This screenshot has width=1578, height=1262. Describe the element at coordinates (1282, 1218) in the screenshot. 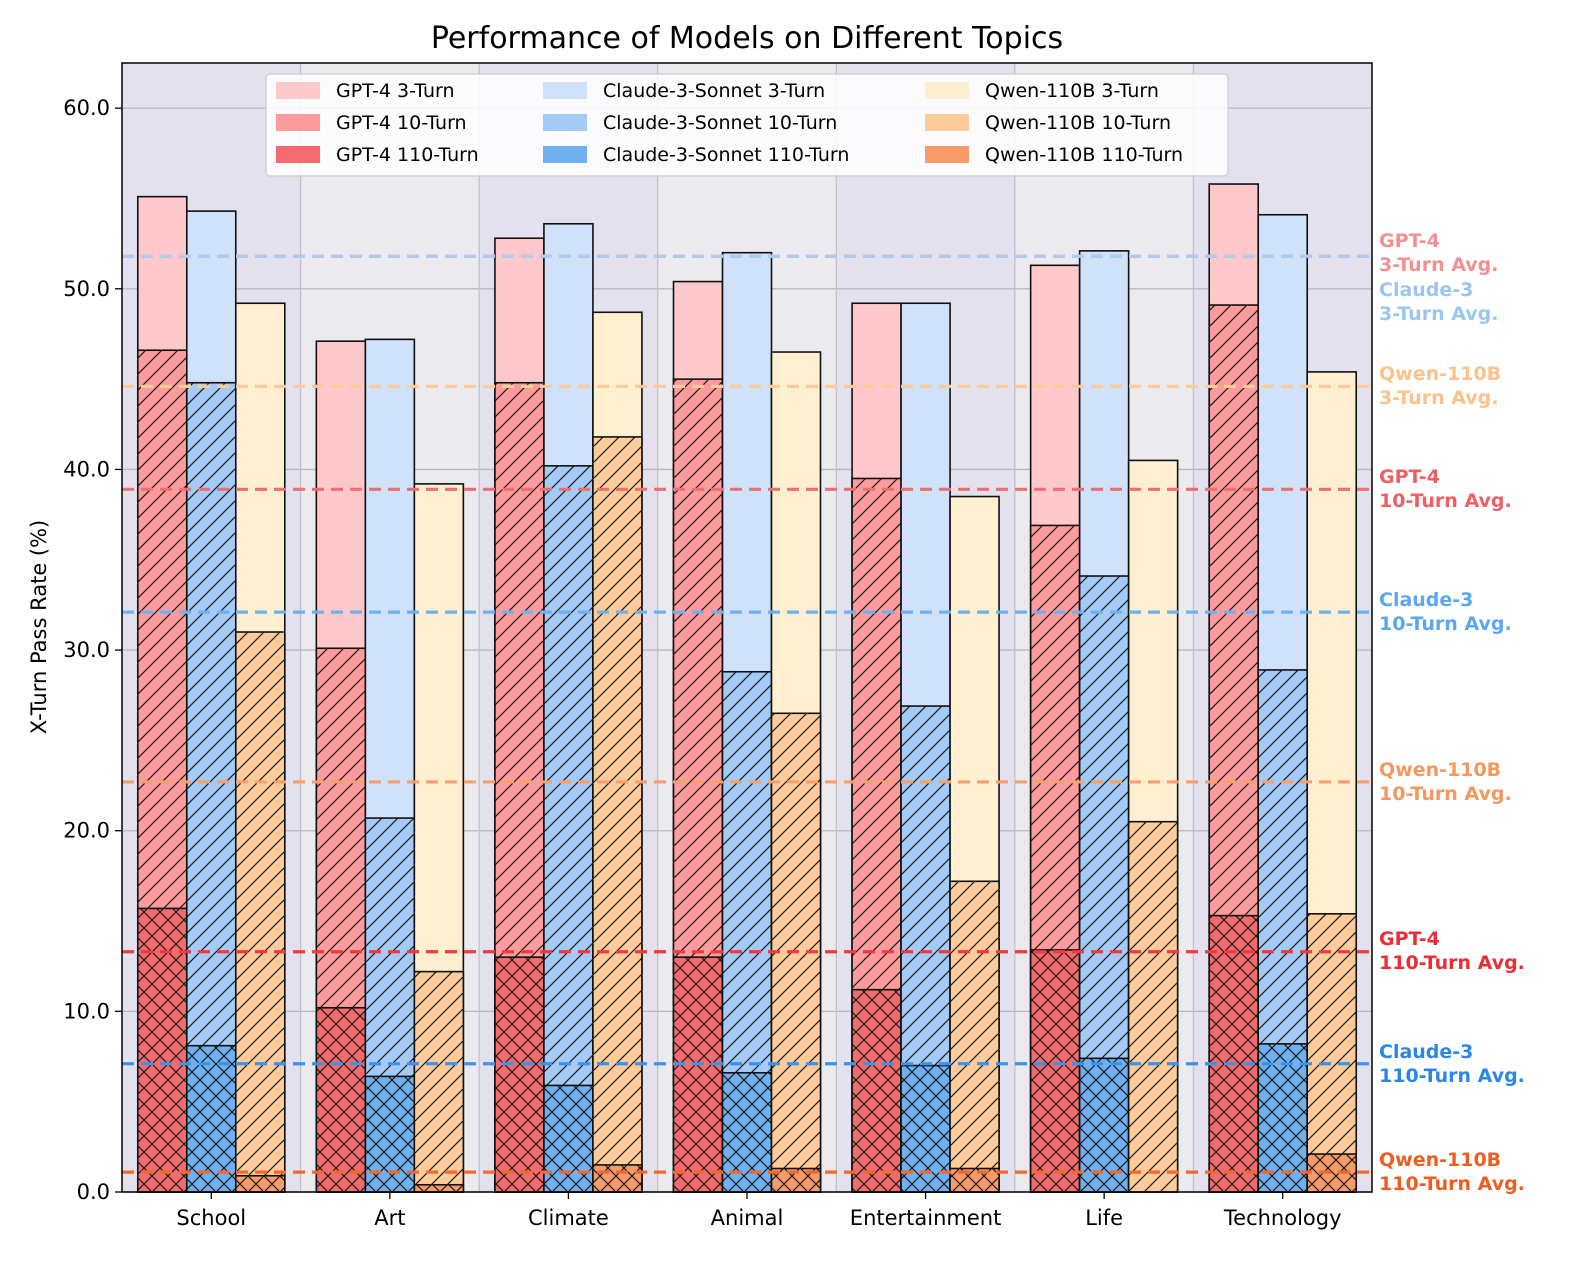

I see `x-tick-label: Technology` at that location.